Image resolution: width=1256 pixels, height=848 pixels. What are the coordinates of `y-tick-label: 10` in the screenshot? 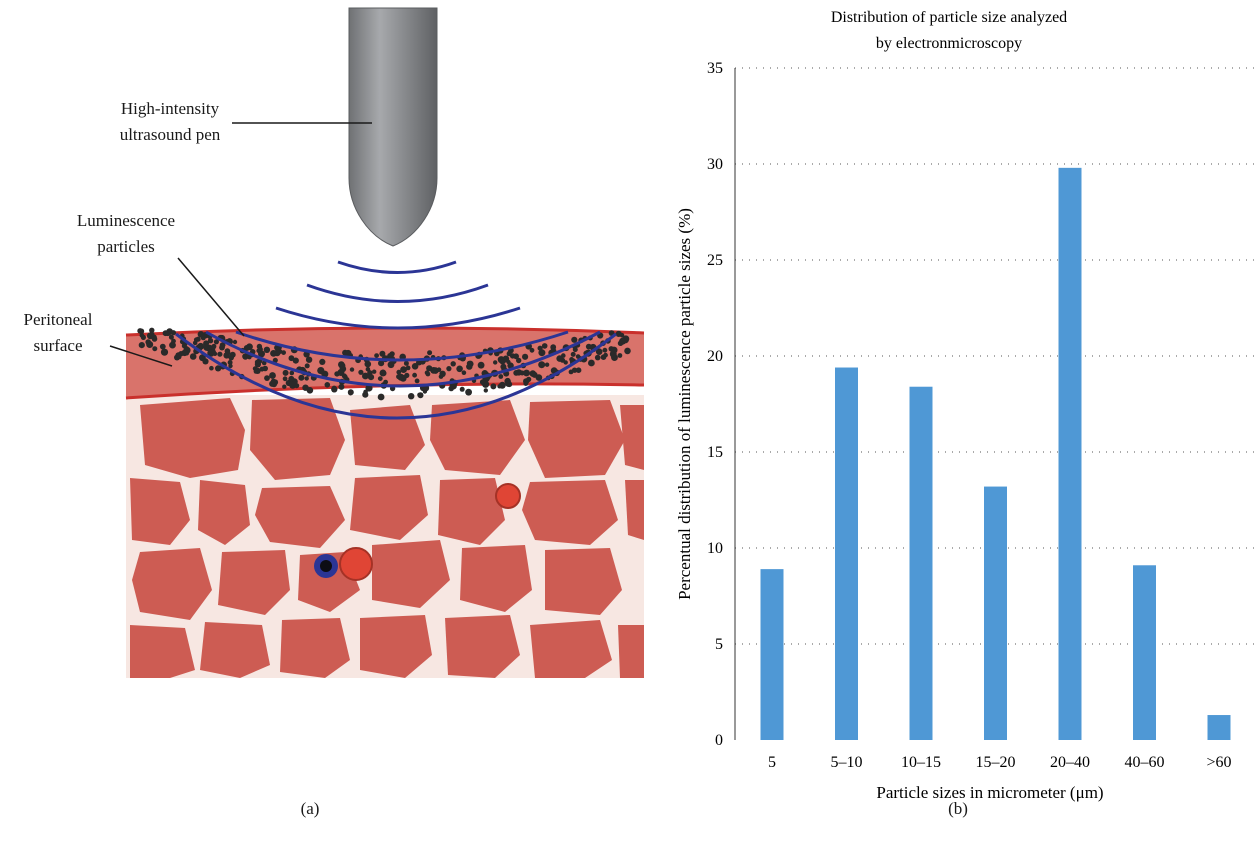 It's located at (715, 548).